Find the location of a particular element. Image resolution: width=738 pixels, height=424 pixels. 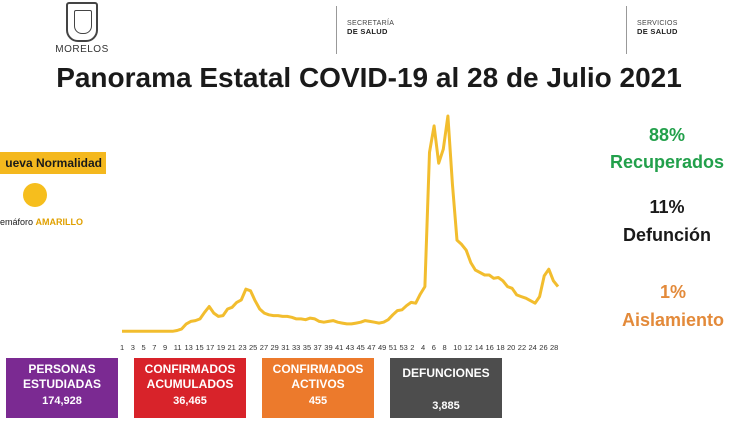

defunciones-card: DEFUNCIONES 3,885 is located at coordinates (446, 388).